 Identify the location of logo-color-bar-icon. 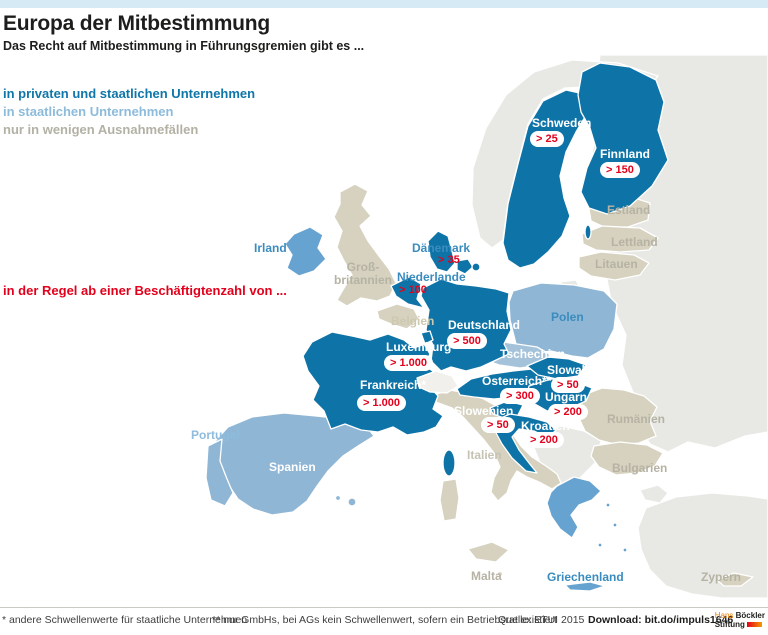
(754, 624).